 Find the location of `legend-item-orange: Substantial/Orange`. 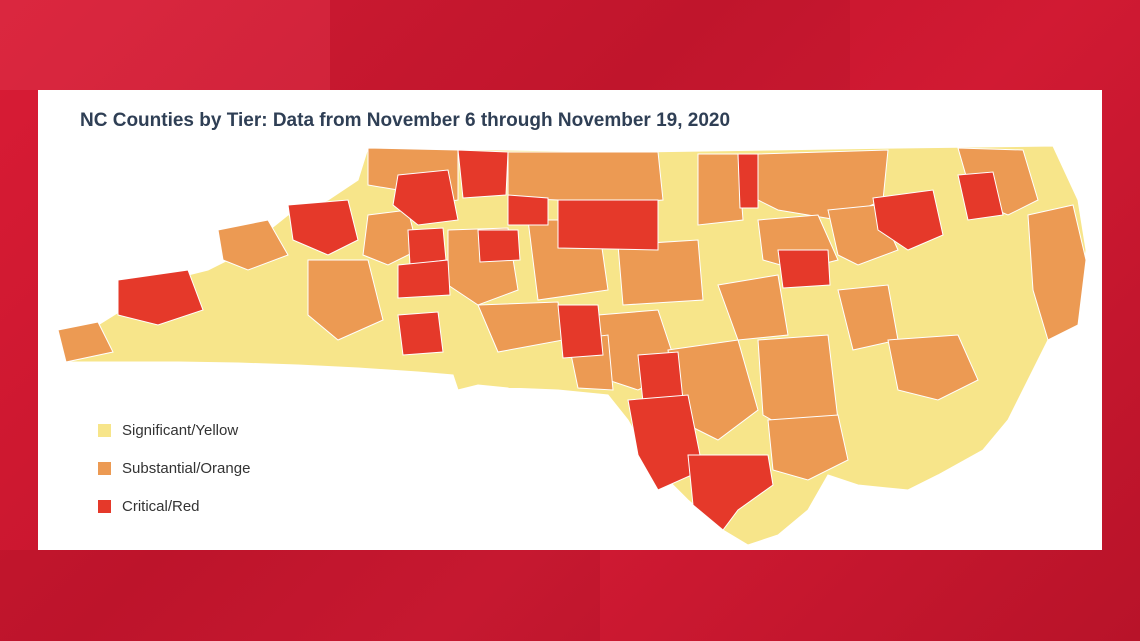

legend-item-orange: Substantial/Orange is located at coordinates (174, 468).